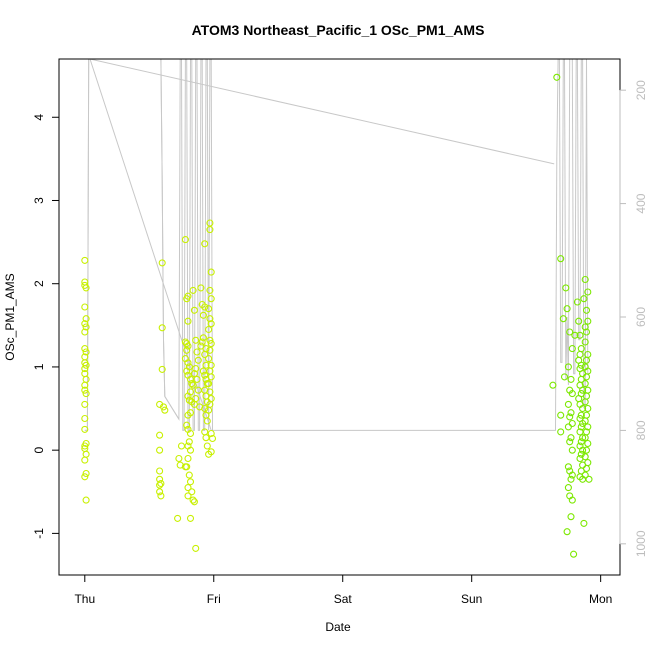 This screenshot has height=650, width=650. I want to click on y2-tick-label: 400, so click(641, 203).